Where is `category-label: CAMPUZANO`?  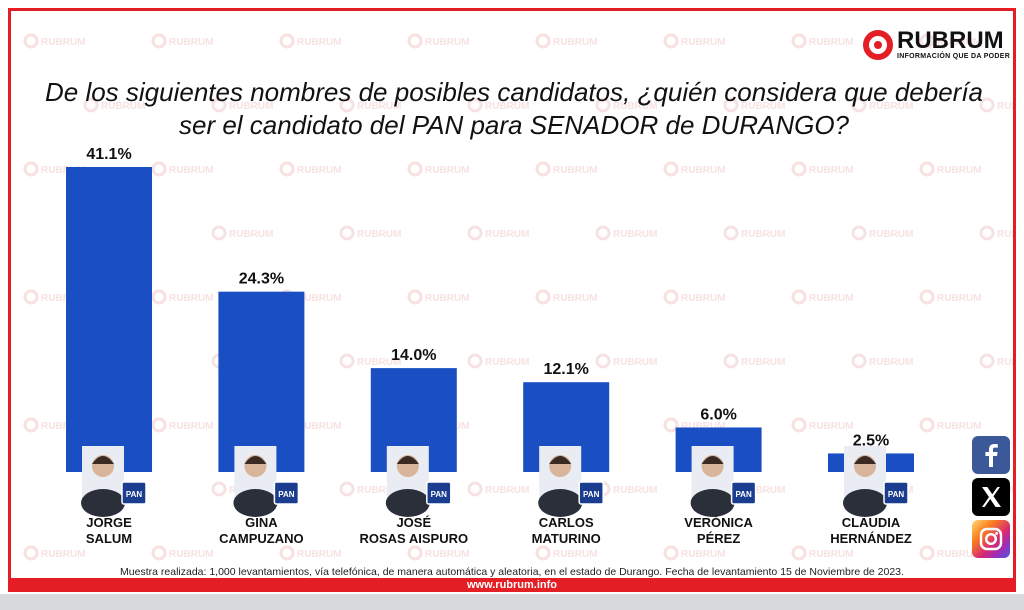
category-label: CAMPUZANO is located at coordinates (261, 538).